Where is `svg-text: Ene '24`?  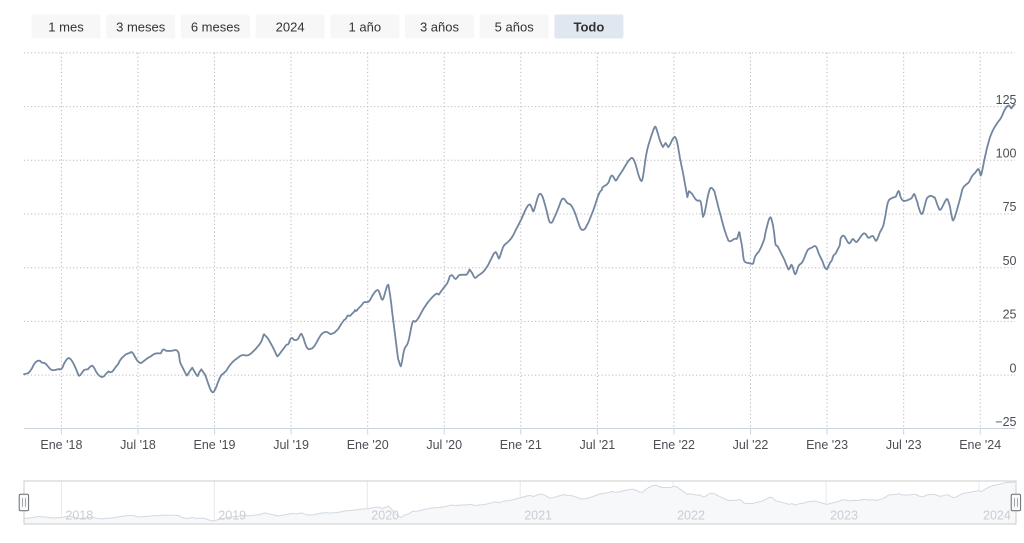
svg-text: Ene '24 is located at coordinates (980, 445).